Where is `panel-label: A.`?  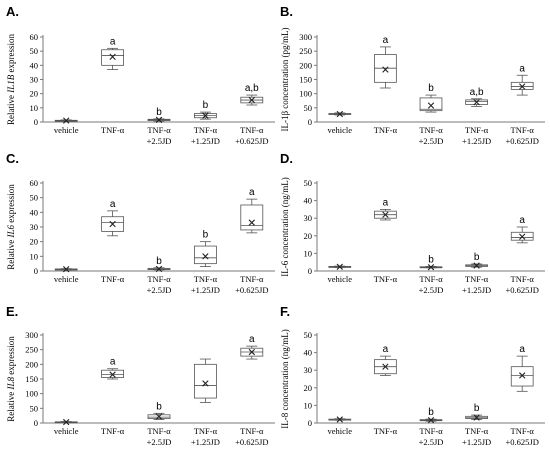 panel-label: A. is located at coordinates (12, 11).